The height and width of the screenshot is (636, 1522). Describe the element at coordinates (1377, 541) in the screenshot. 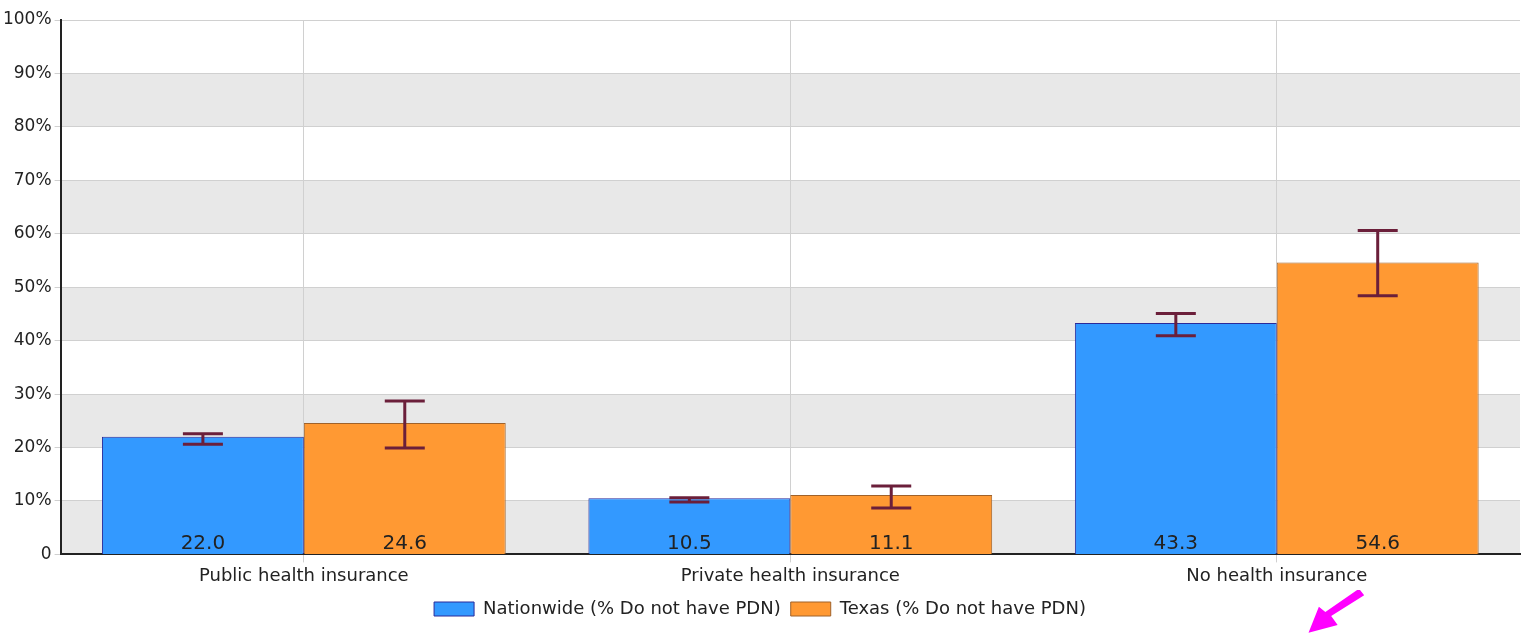

I see `data-label: 54.6` at that location.